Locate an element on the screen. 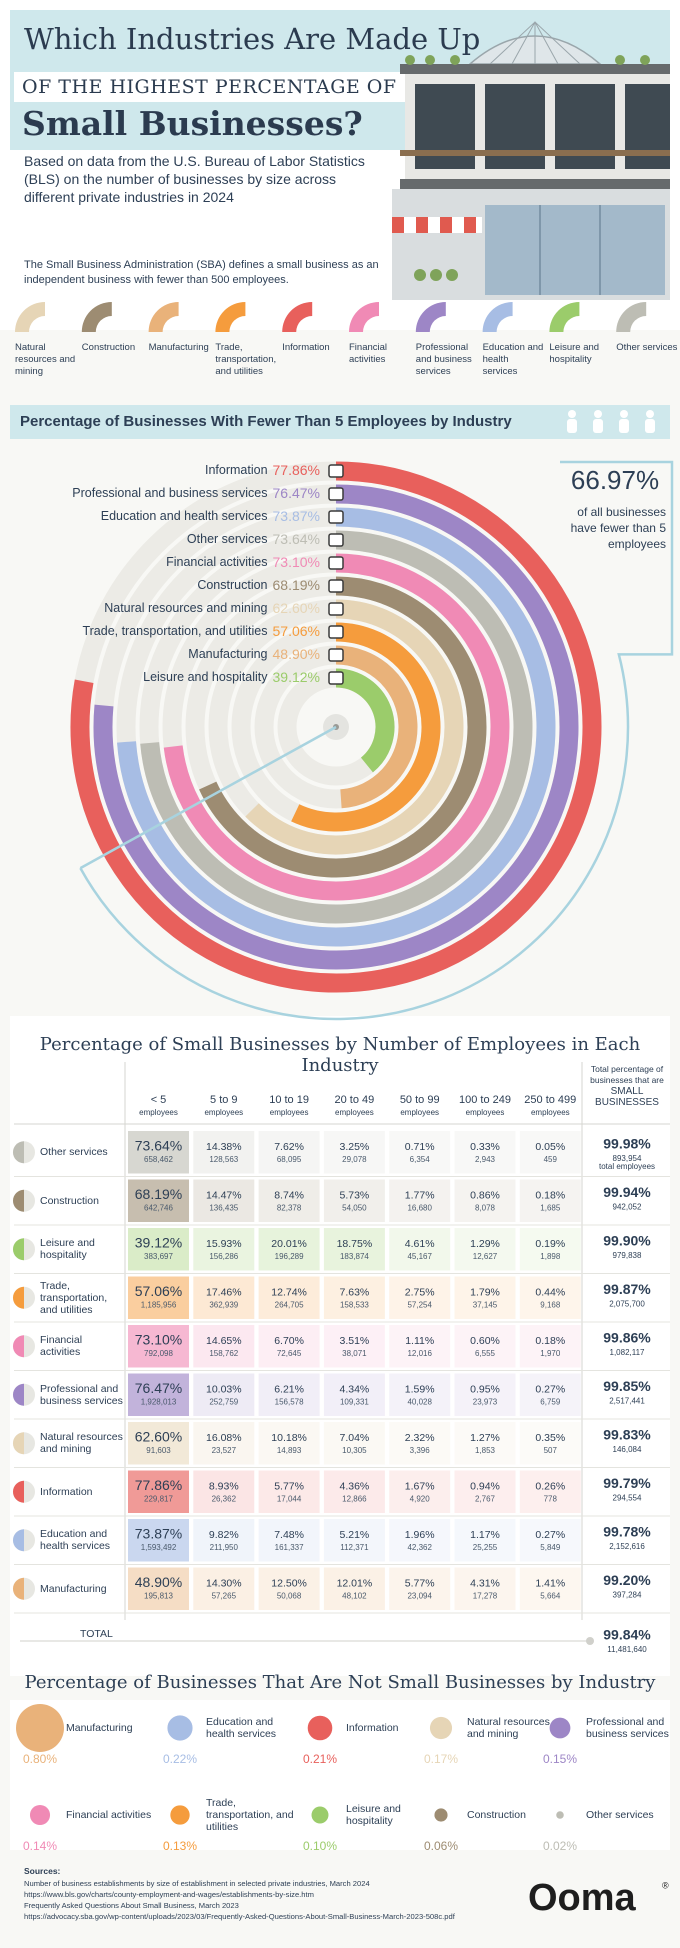 The width and height of the screenshot is (680, 1948). row-icon-accent is located at coordinates (18, 1491).